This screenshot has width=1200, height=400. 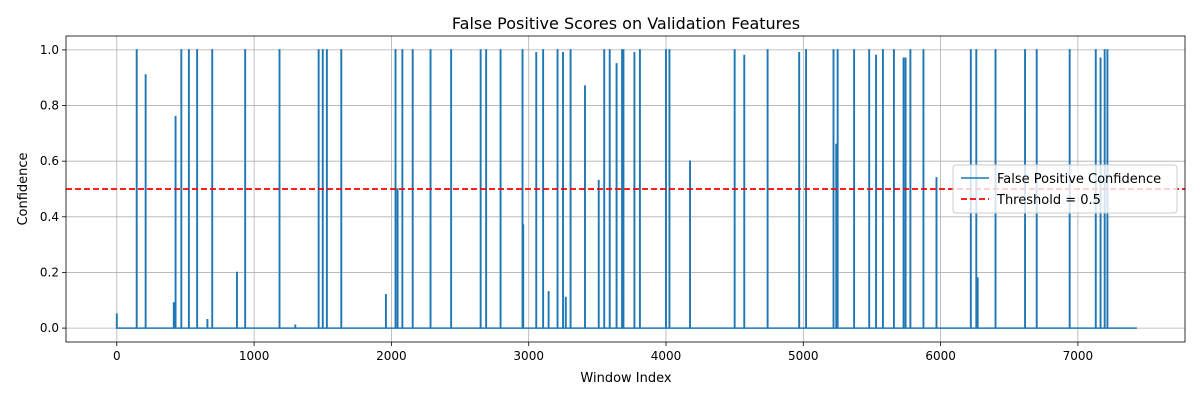 I want to click on x-tick-label: 7000, so click(x=1078, y=356).